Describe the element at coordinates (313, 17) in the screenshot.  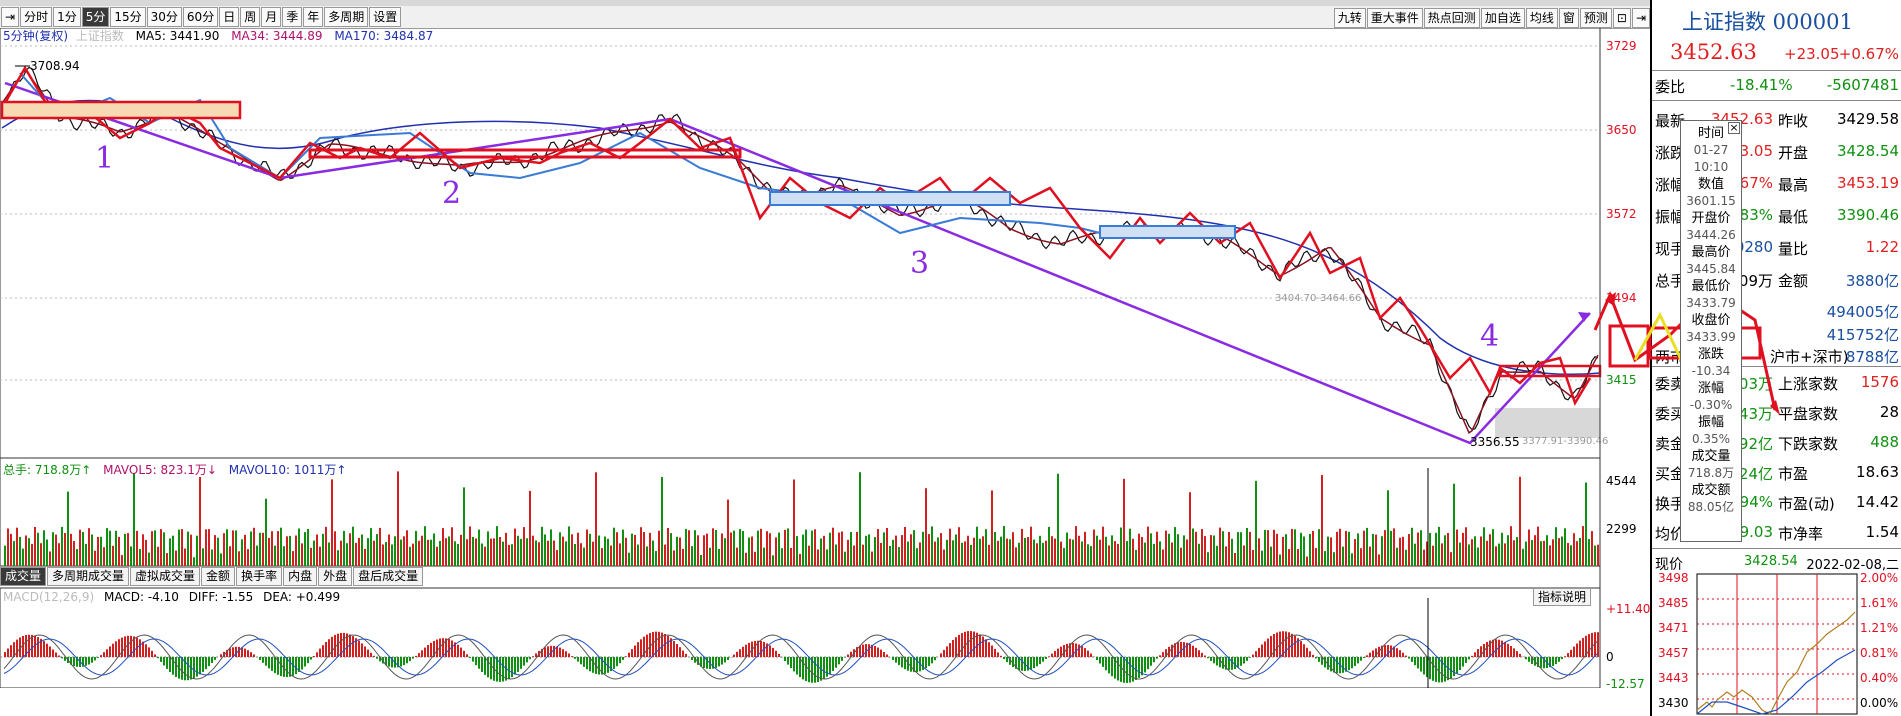
I see `period-button-year: 年` at that location.